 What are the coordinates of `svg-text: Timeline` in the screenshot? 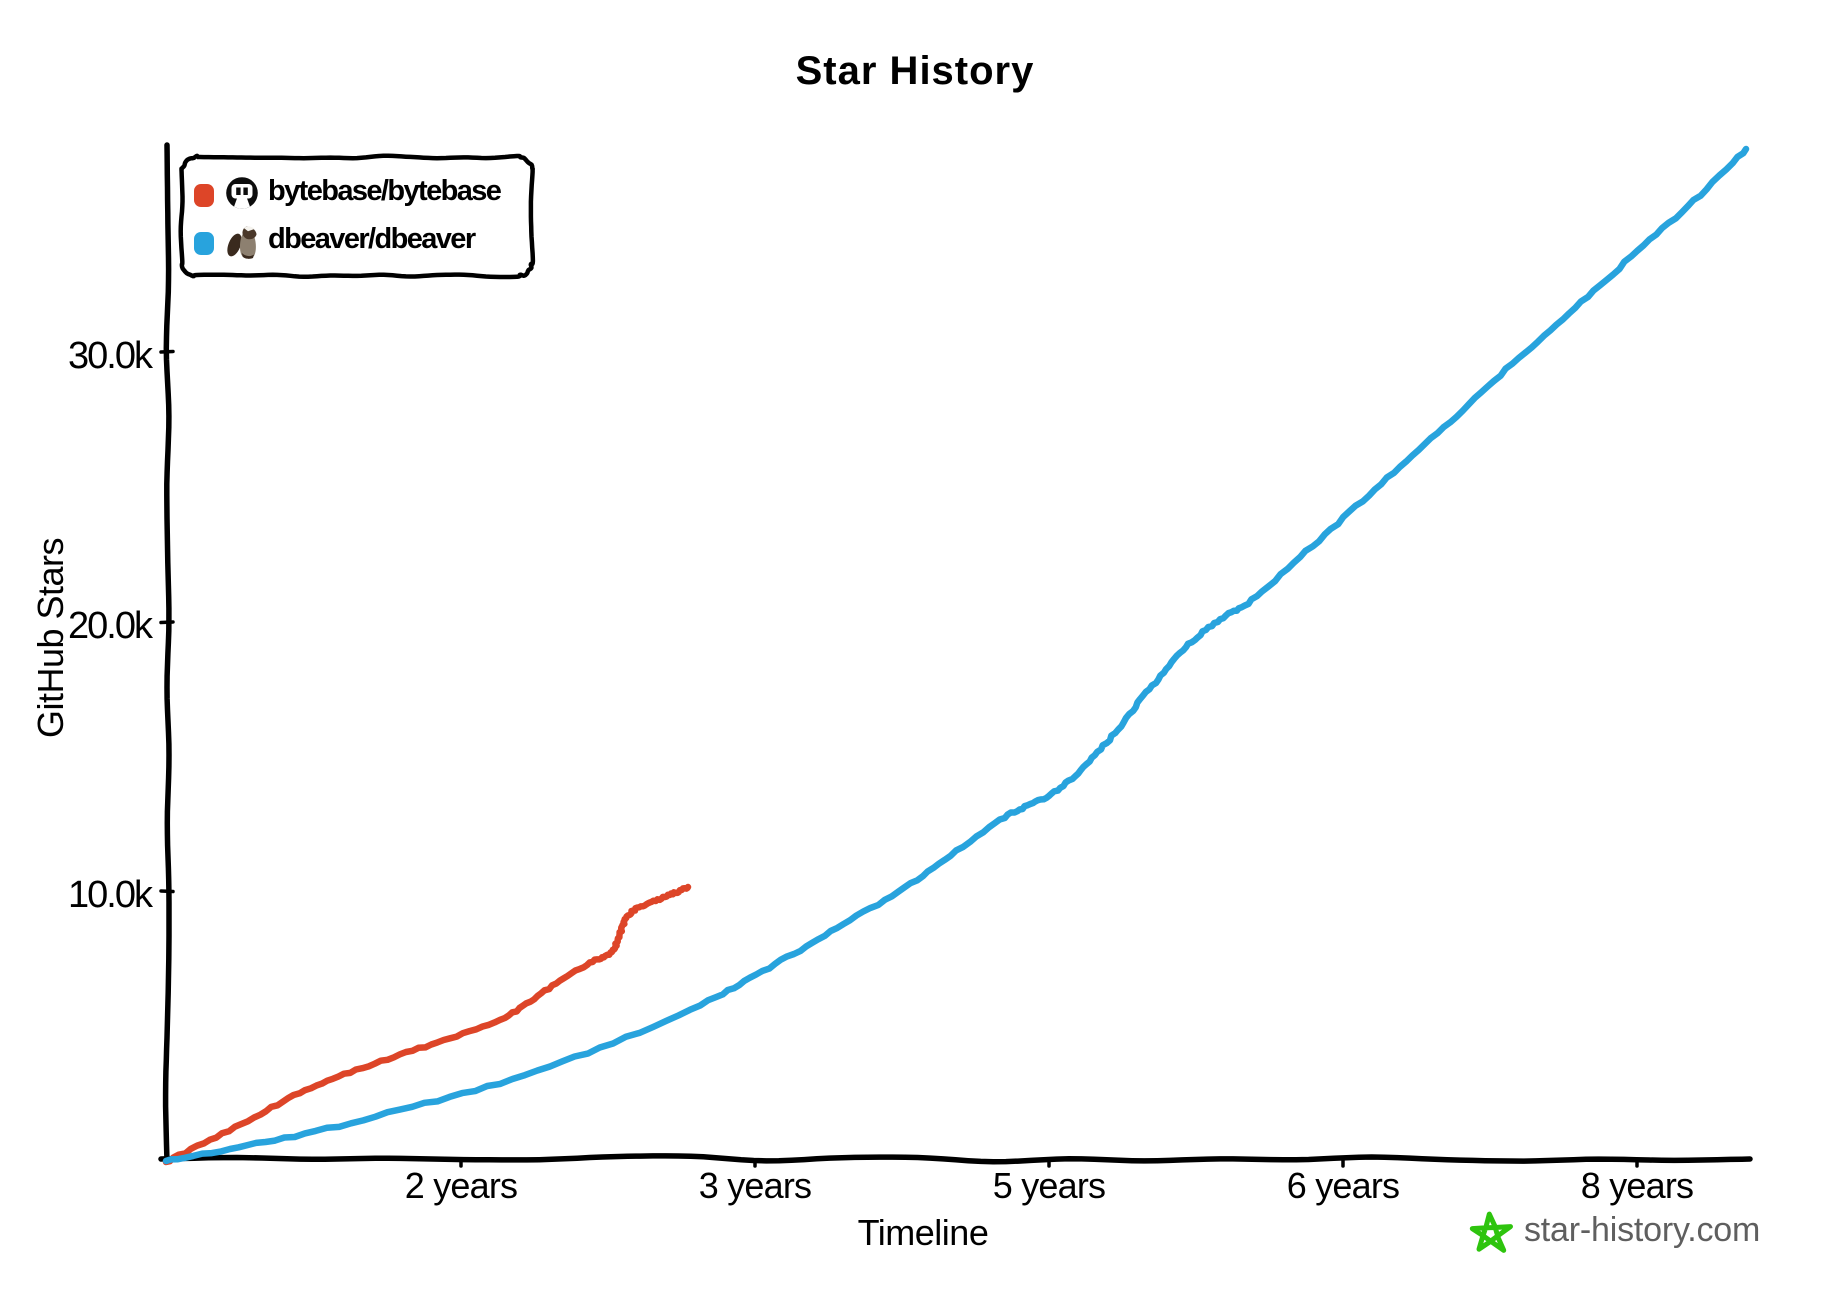 It's located at (923, 1232).